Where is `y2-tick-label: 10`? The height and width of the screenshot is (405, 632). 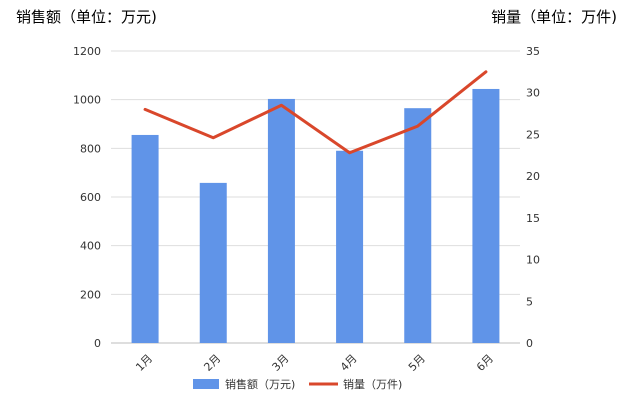 y2-tick-label: 10 is located at coordinates (533, 260).